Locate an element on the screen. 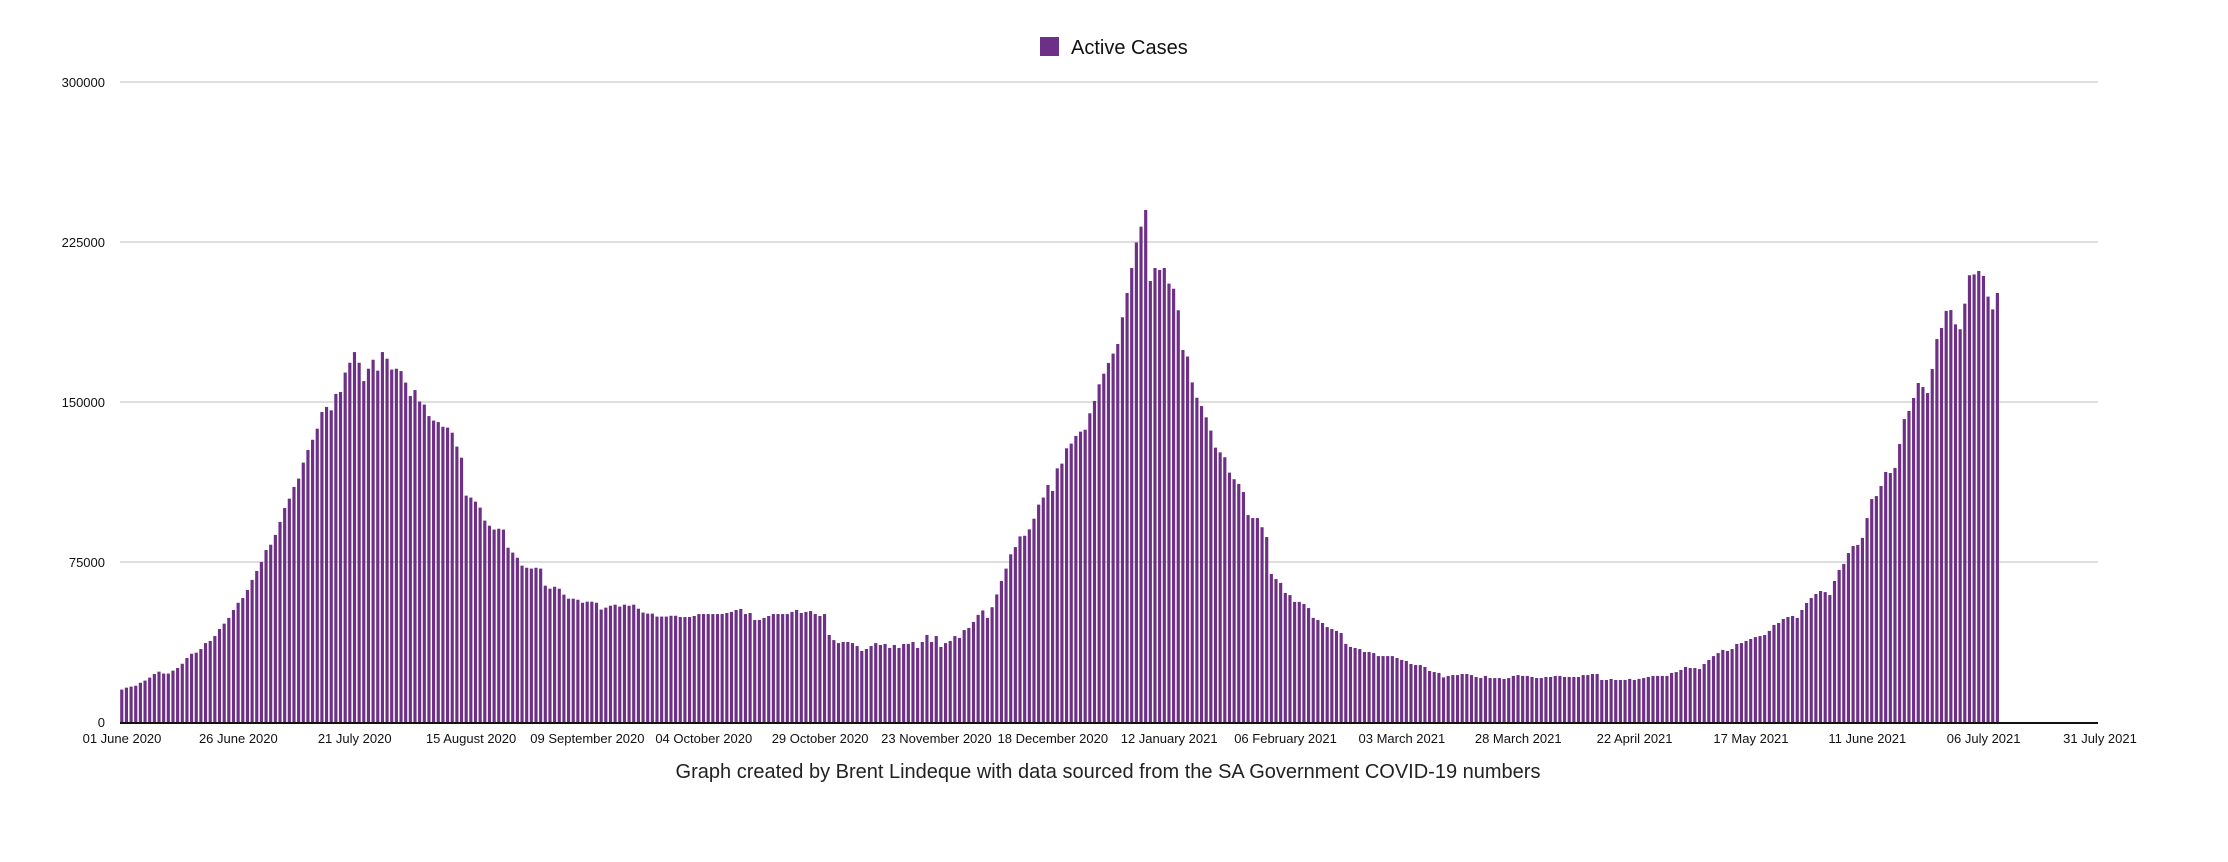 The width and height of the screenshot is (2228, 862). x-tick-label: 04 October 2020 is located at coordinates (703, 738).